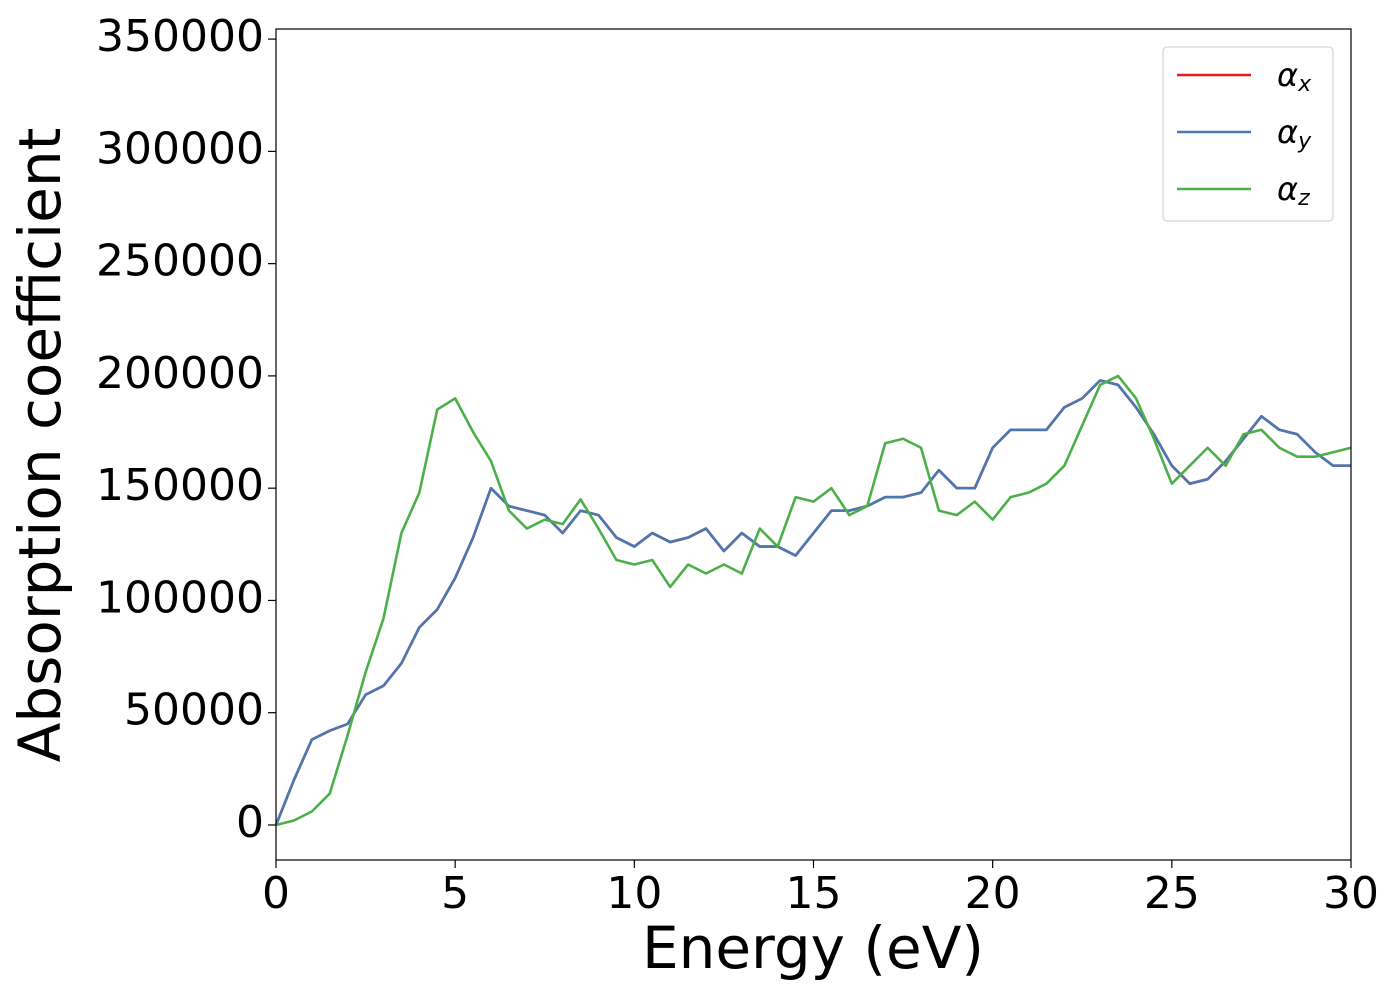 Image resolution: width=1400 pixels, height=1000 pixels. I want to click on x-tick-label: 30, so click(1351, 893).